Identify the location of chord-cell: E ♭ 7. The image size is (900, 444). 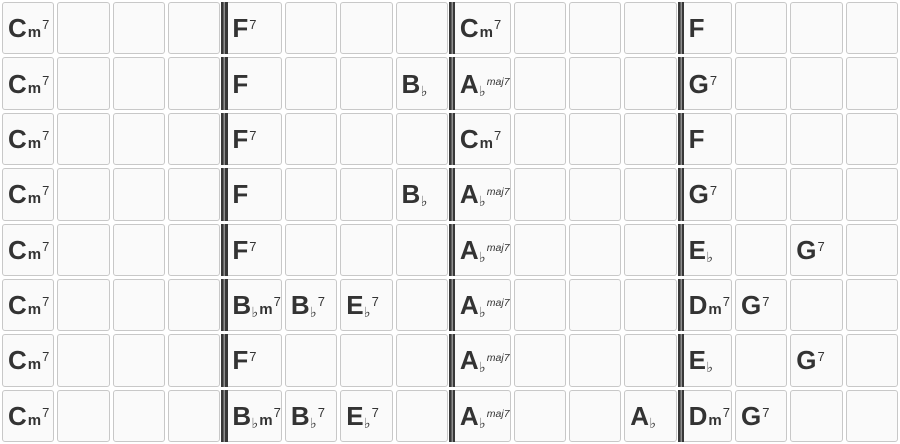
(366, 305).